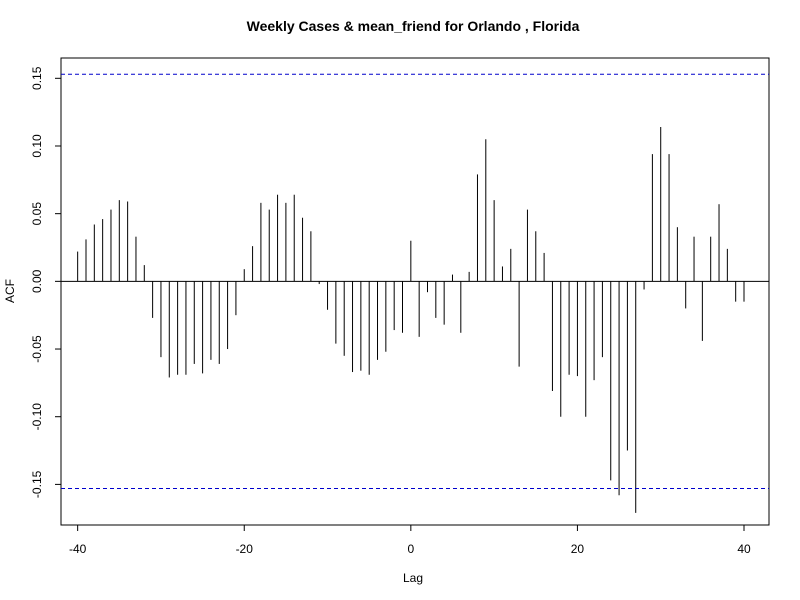 This screenshot has width=800, height=600. Describe the element at coordinates (37, 146) in the screenshot. I see `y-tick-label: 0.10` at that location.